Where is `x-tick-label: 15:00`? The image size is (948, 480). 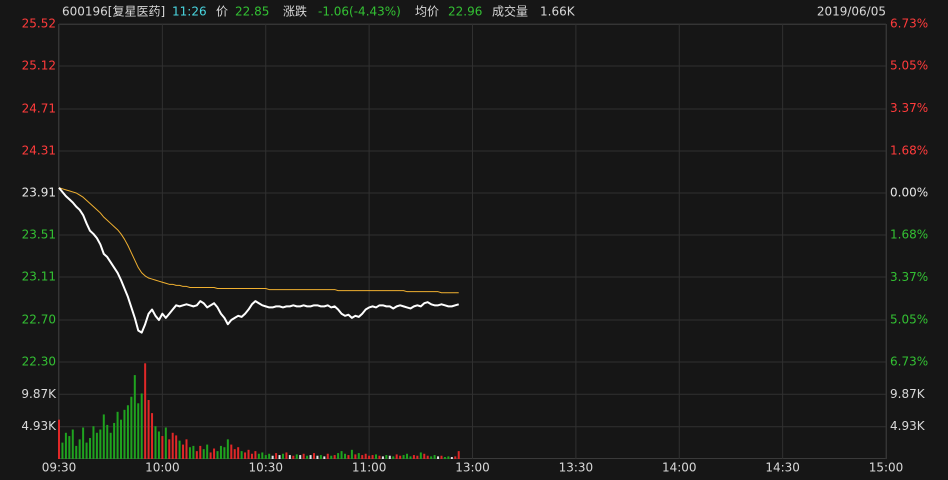 x-tick-label: 15:00 is located at coordinates (886, 468).